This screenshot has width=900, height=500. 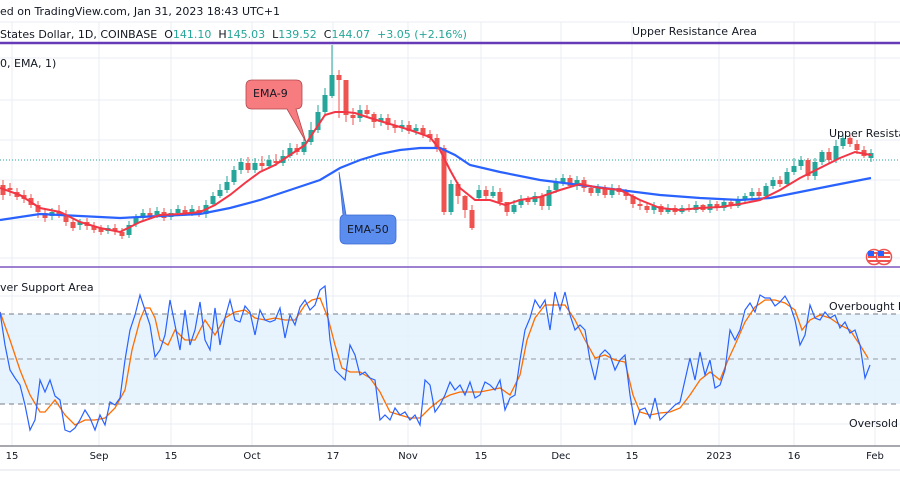 I want to click on x-tick-label: Sep, so click(x=99, y=456).